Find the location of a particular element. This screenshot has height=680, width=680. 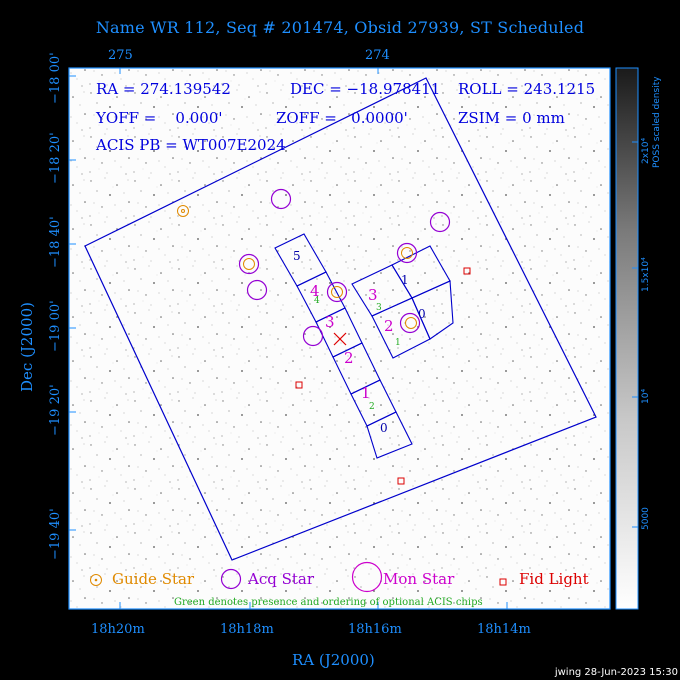

chip-label-1: 1 is located at coordinates (366, 393).